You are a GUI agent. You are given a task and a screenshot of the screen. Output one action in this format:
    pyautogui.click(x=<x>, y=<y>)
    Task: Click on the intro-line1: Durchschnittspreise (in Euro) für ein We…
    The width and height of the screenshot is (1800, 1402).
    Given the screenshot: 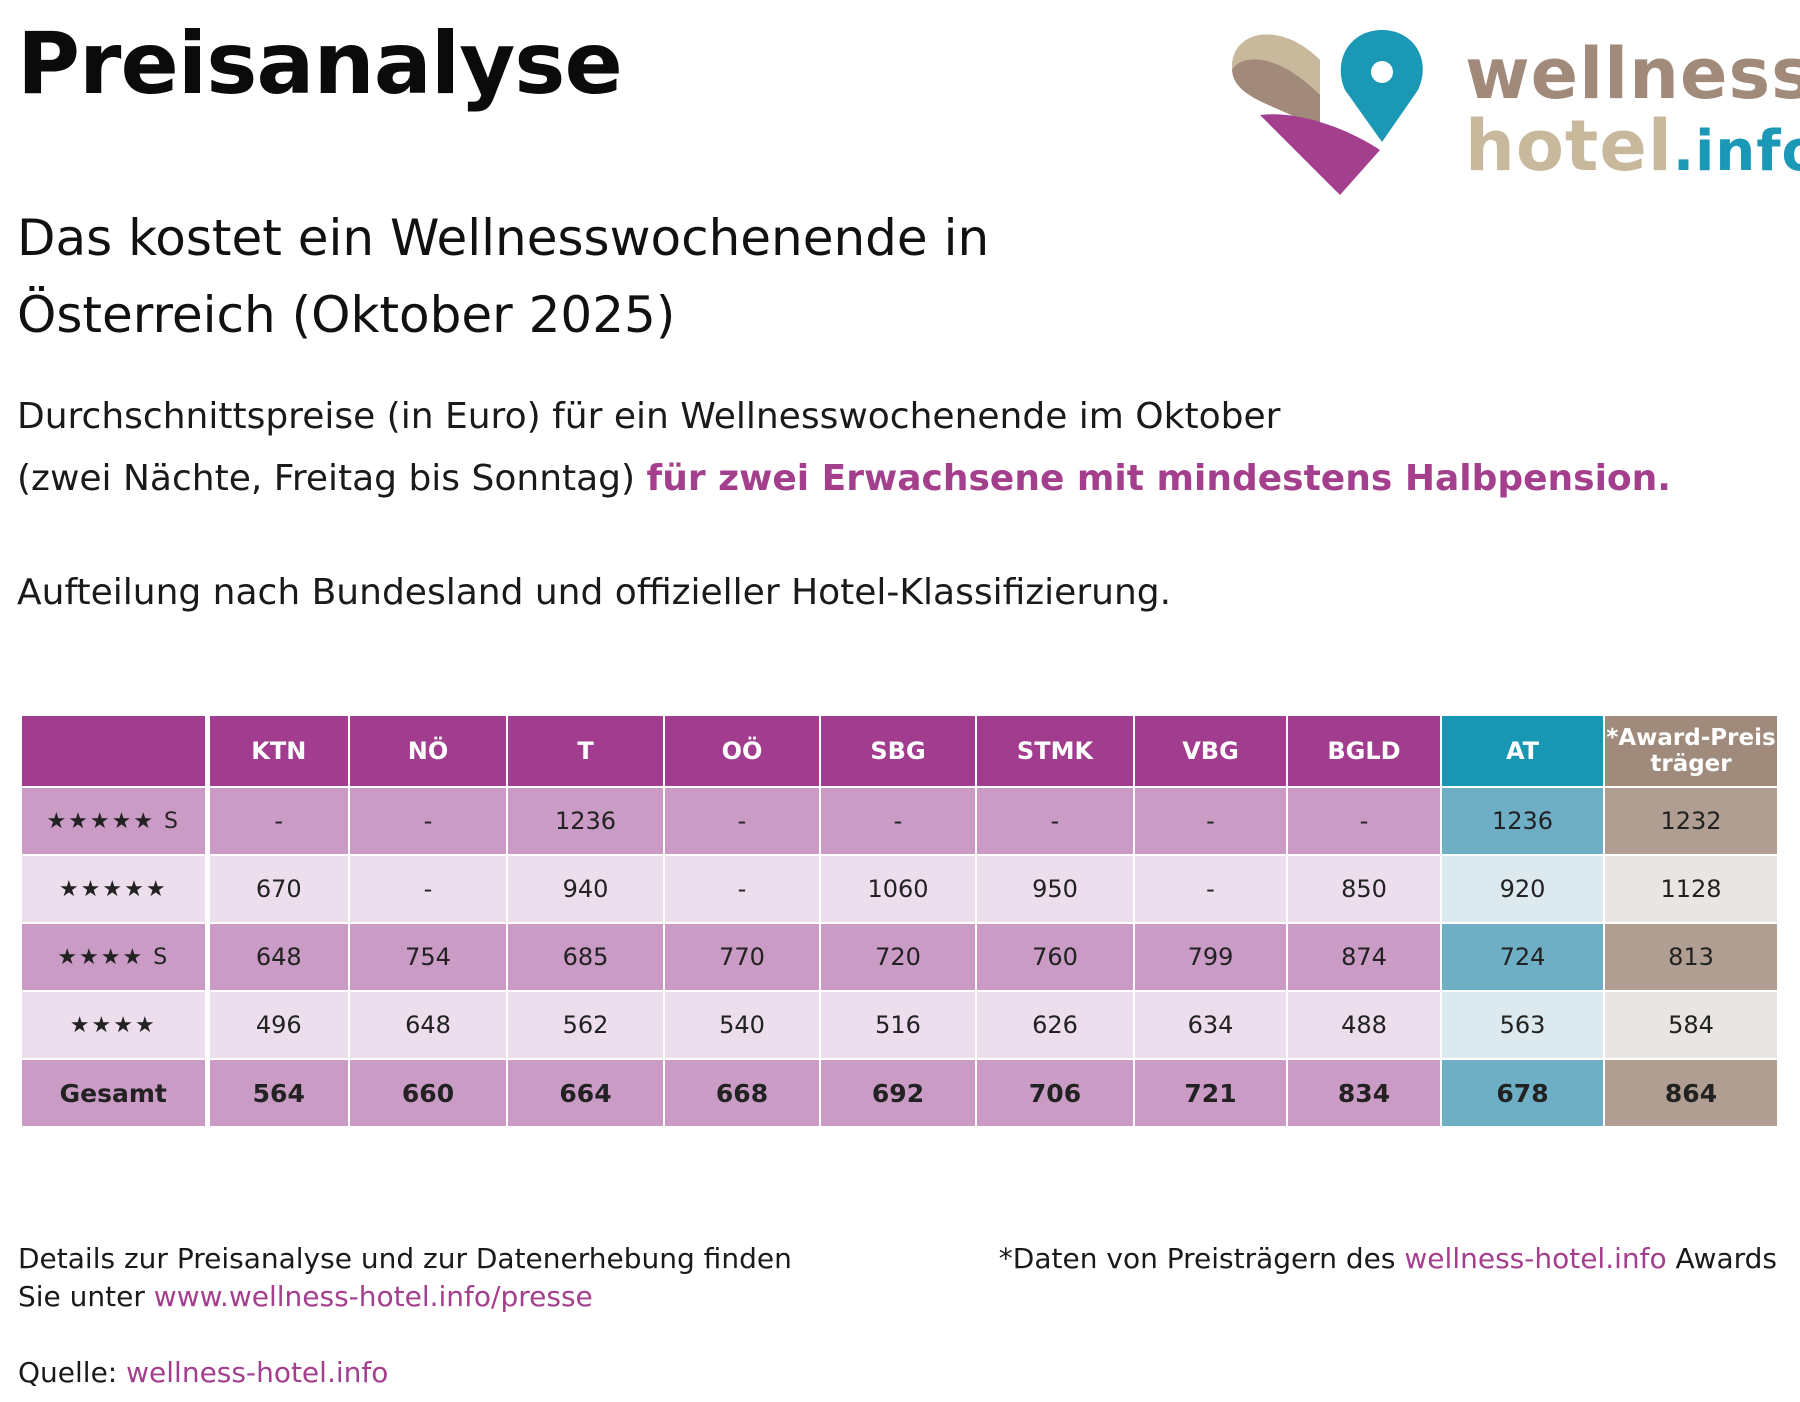 What is the action you would take?
    pyautogui.click(x=649, y=416)
    